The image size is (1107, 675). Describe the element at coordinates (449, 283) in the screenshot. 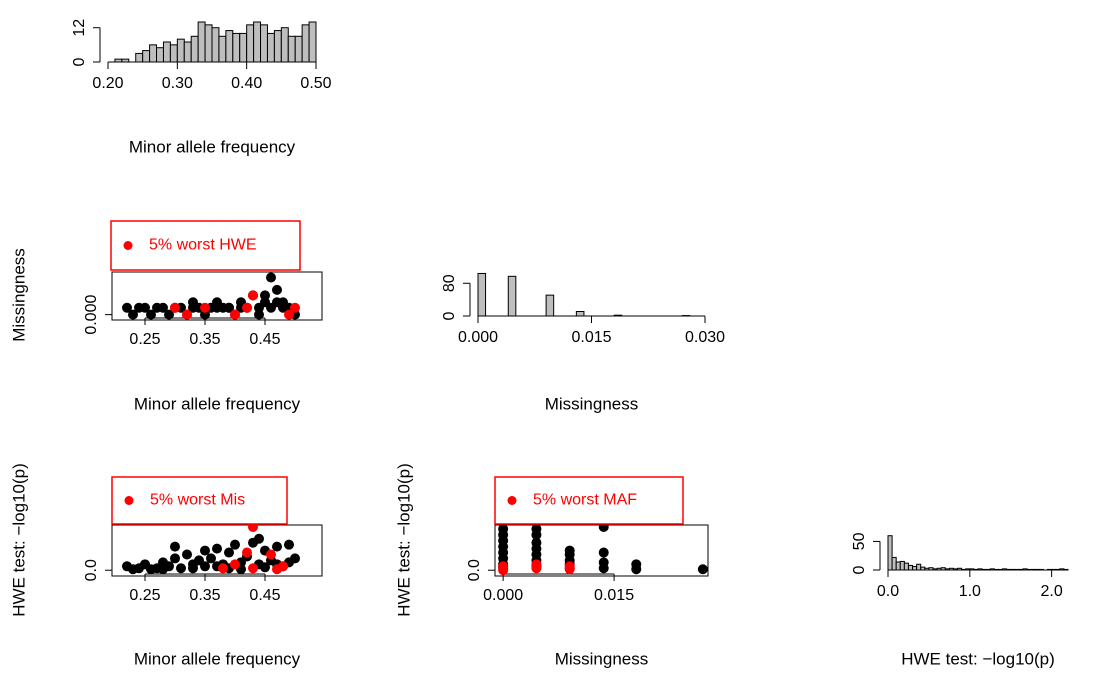

I see `y-tick-label: 80` at that location.